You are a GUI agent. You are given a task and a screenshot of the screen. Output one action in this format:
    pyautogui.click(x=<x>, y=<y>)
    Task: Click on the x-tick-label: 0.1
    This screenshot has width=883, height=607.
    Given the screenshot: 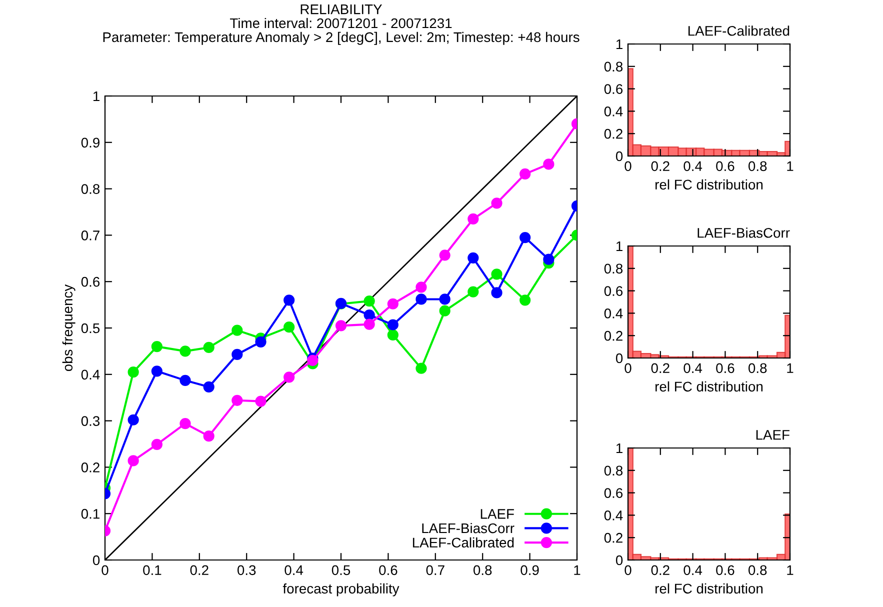 What is the action you would take?
    pyautogui.click(x=152, y=570)
    